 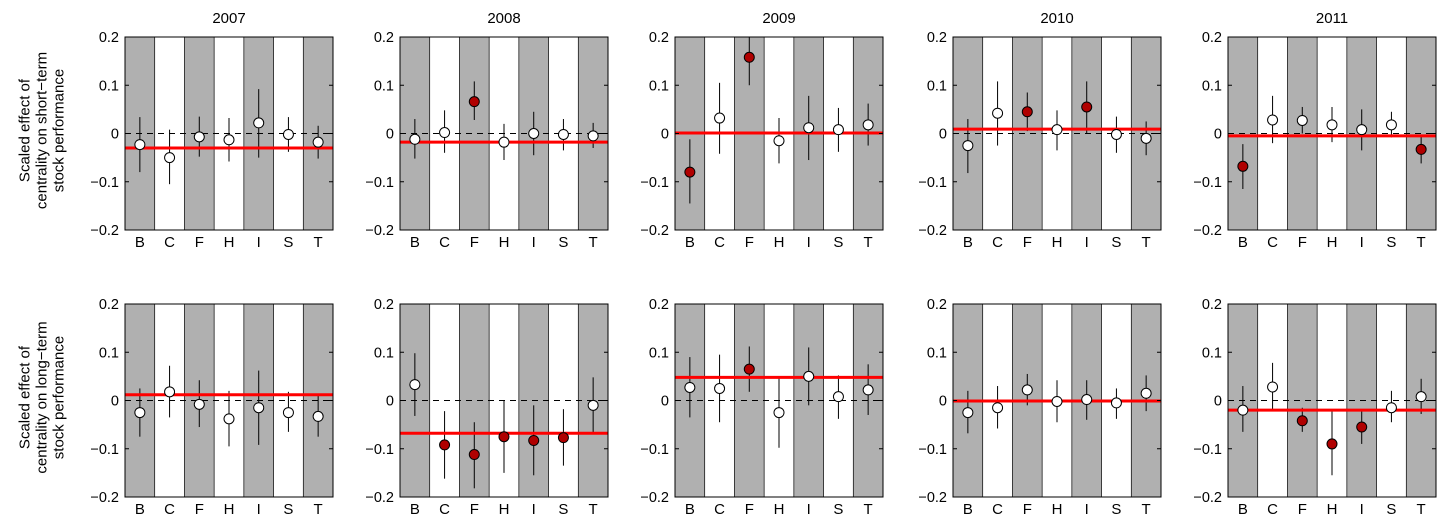 What do you see at coordinates (212, 407) in the screenshot?
I see `chart-panel-6: −0.2 −0.1 0 0.1 0.2 B C F H I S T` at bounding box center [212, 407].